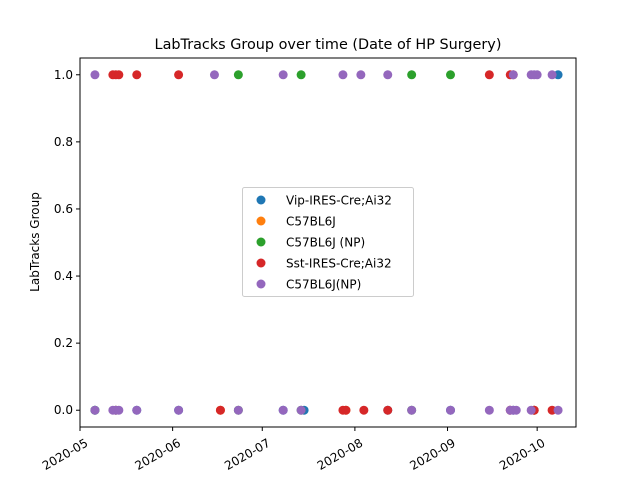  What do you see at coordinates (63, 75) in the screenshot?
I see `y-tick-label: 1.0` at bounding box center [63, 75].